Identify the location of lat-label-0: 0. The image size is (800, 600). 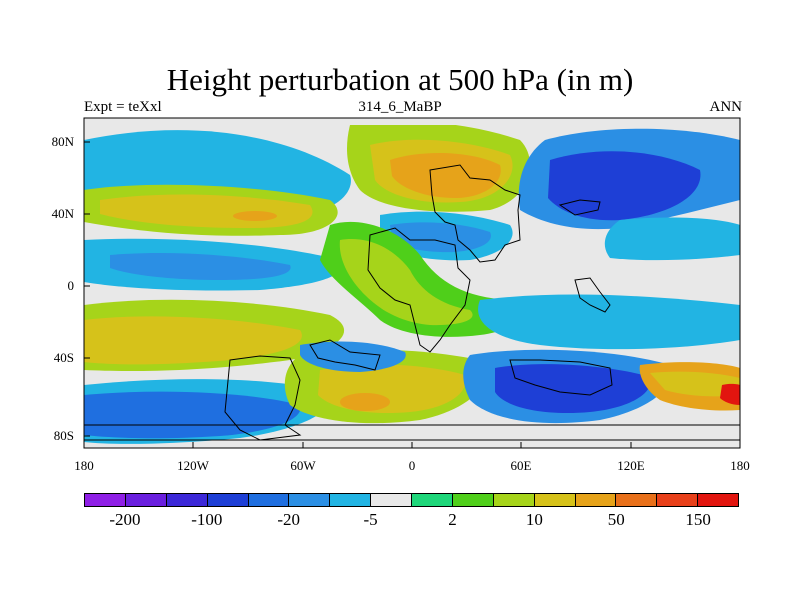
(71, 285).